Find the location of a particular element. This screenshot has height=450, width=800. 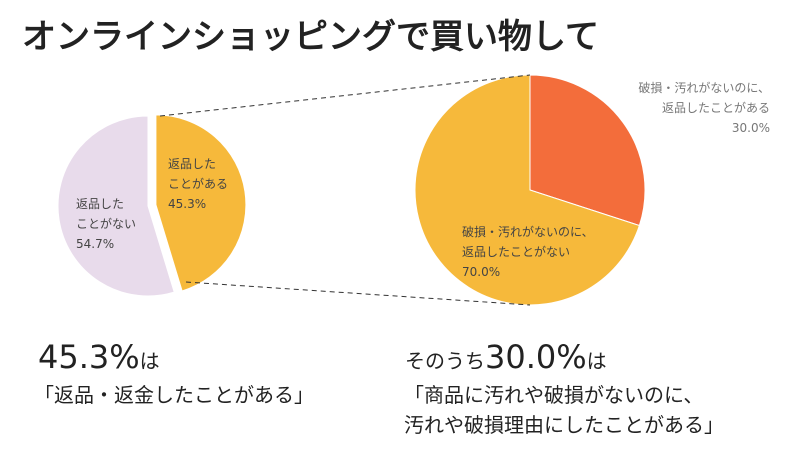

slice-value-label: 70.0% is located at coordinates (481, 272).